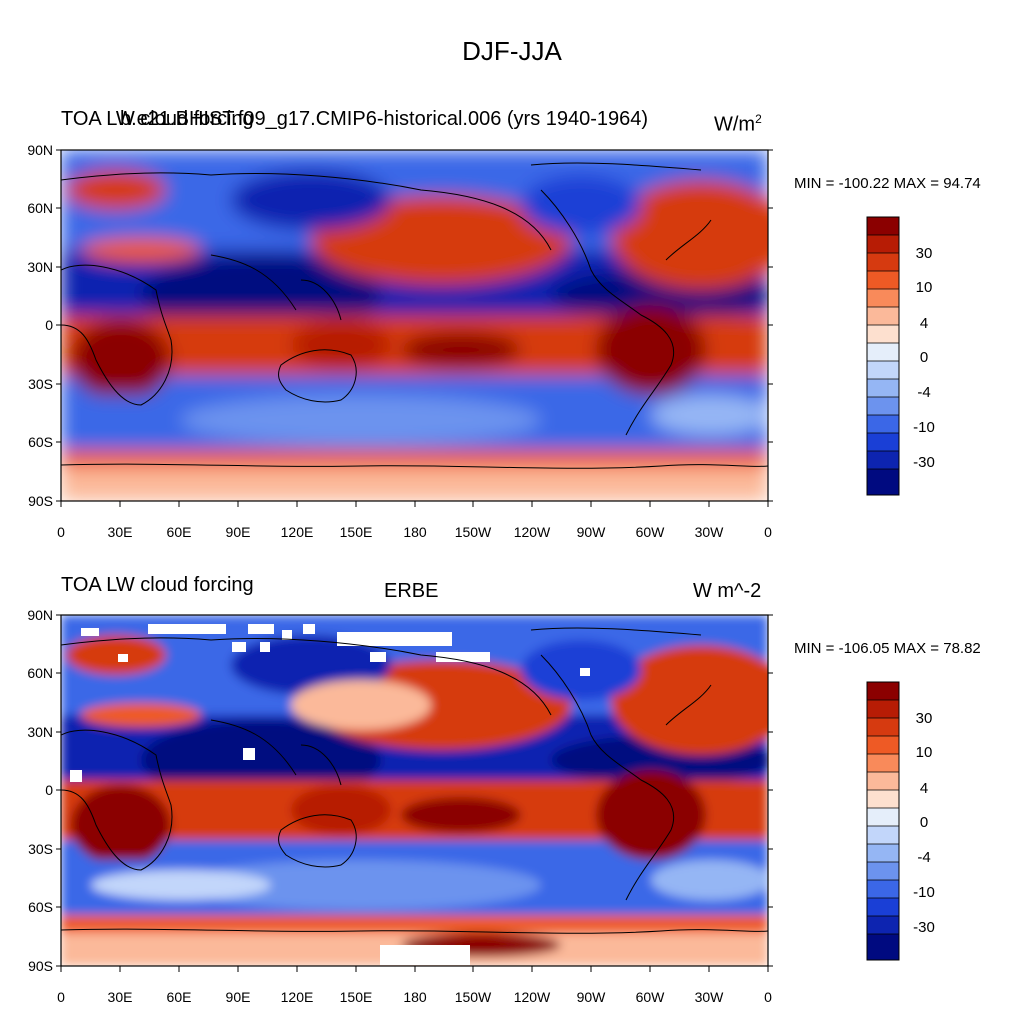  What do you see at coordinates (887, 648) in the screenshot?
I see `panel2-min-max: MIN = -106.05 MAX = 78.82` at bounding box center [887, 648].